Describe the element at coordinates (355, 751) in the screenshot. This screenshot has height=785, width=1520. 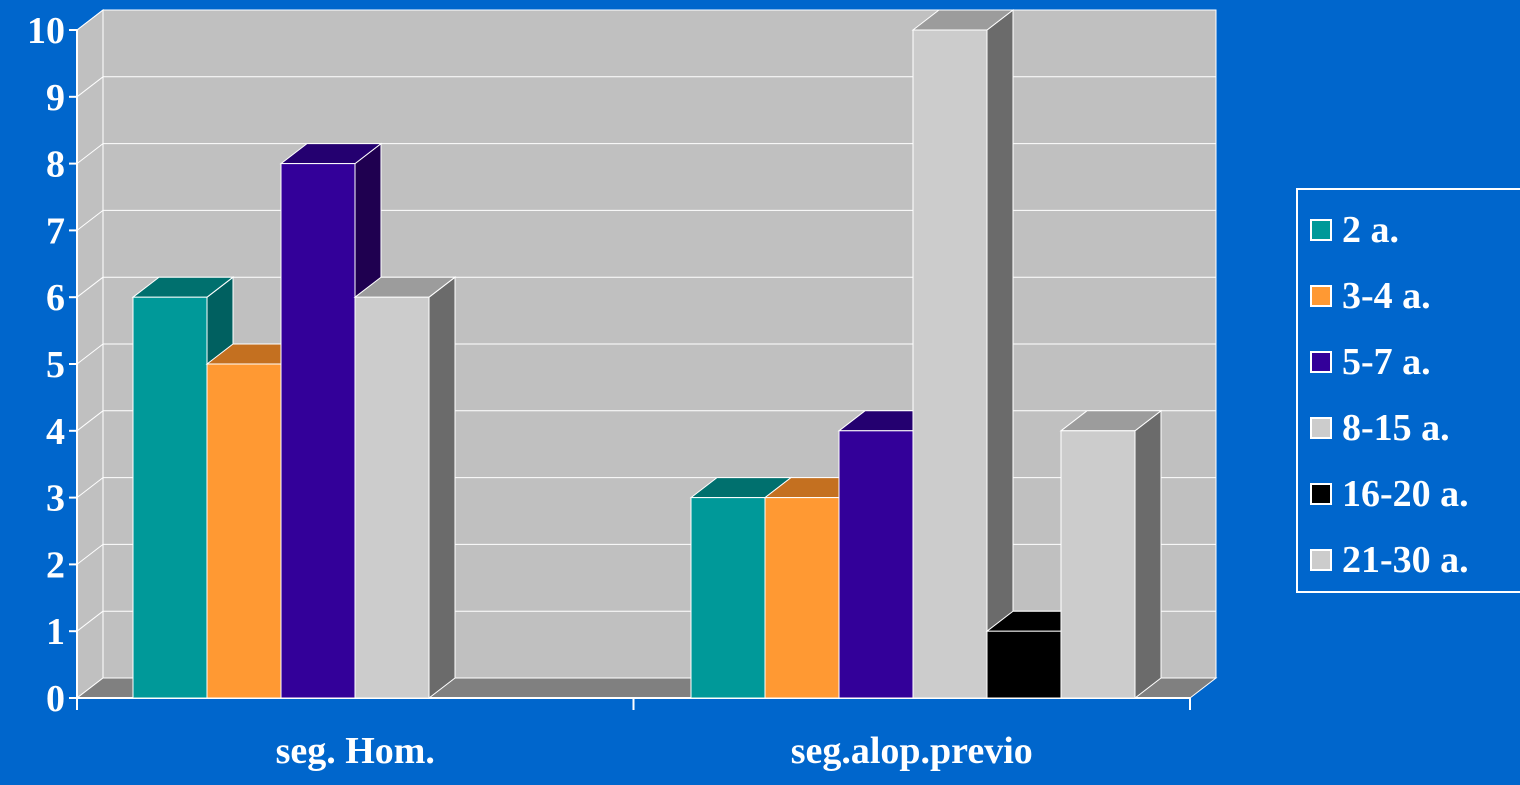
I see `x-category-label: seg. Hom.` at that location.